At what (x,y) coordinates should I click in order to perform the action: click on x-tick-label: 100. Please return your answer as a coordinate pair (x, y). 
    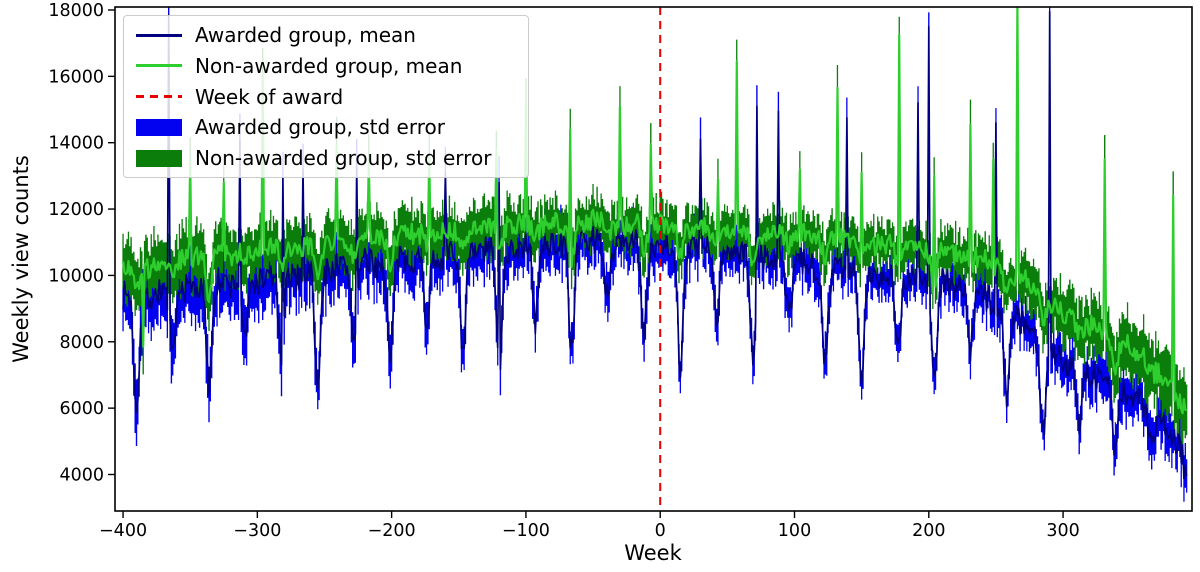
    Looking at the image, I should click on (794, 531).